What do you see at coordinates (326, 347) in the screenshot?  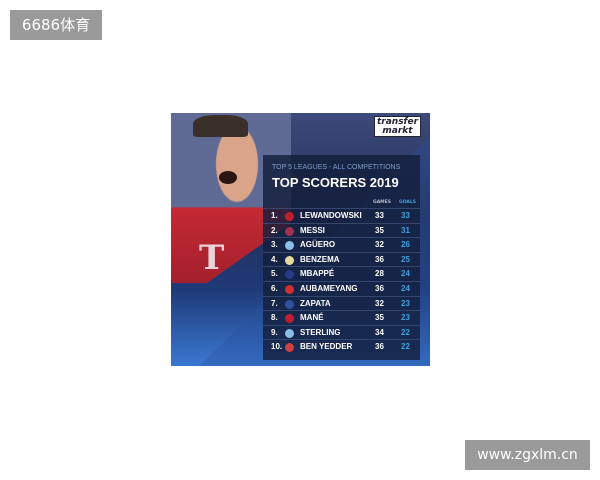 I see `player-name: BEN YEDDER` at bounding box center [326, 347].